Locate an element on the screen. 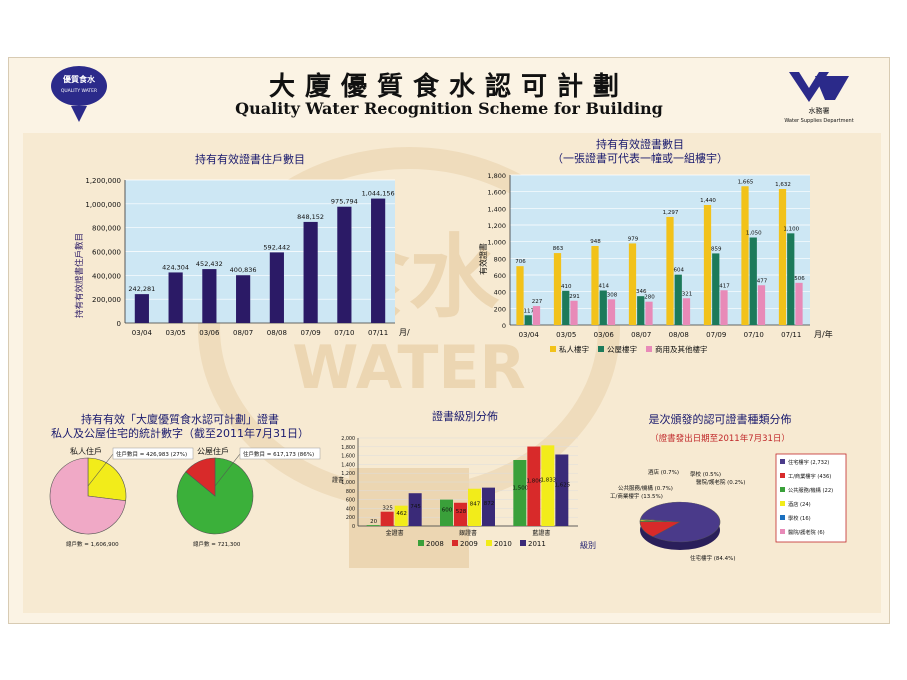 The image size is (907, 680). chart1-x-tick: 07/09 is located at coordinates (311, 333).